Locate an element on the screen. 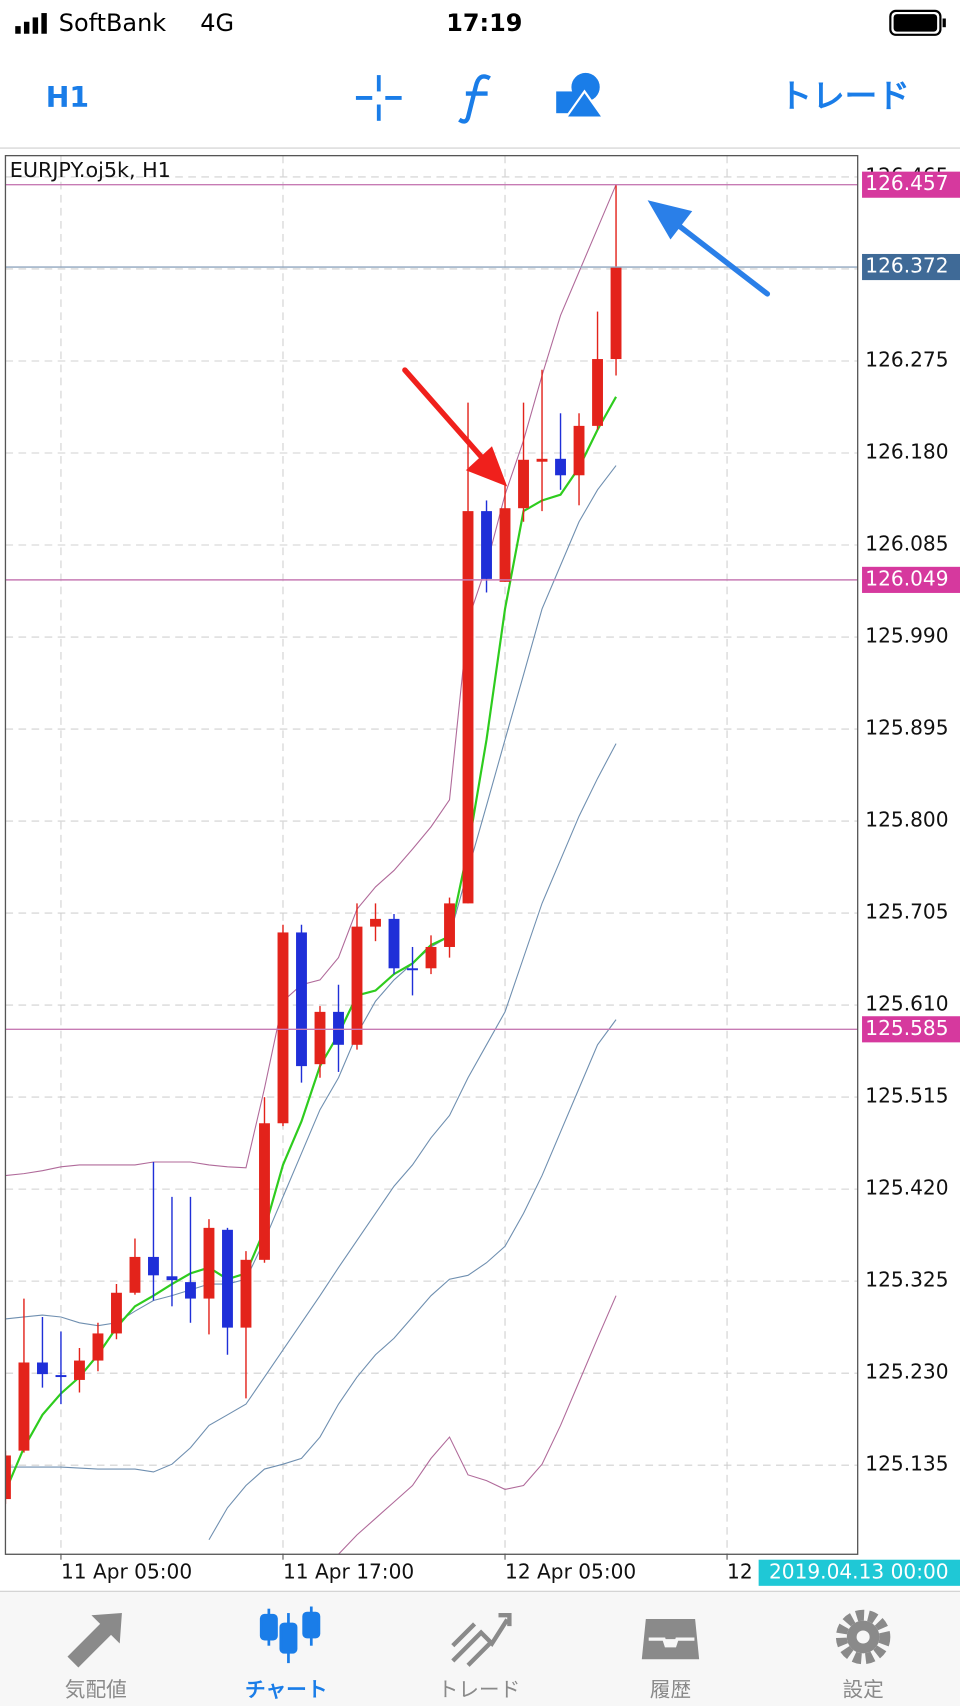  red-arrow-shaft is located at coordinates (445, 416).